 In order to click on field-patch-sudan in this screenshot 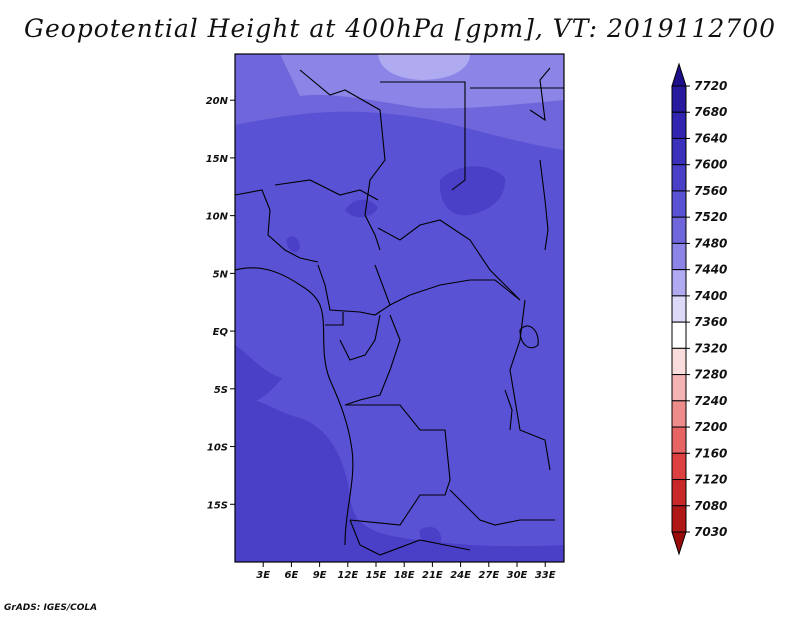, I will do `click(472, 191)`.